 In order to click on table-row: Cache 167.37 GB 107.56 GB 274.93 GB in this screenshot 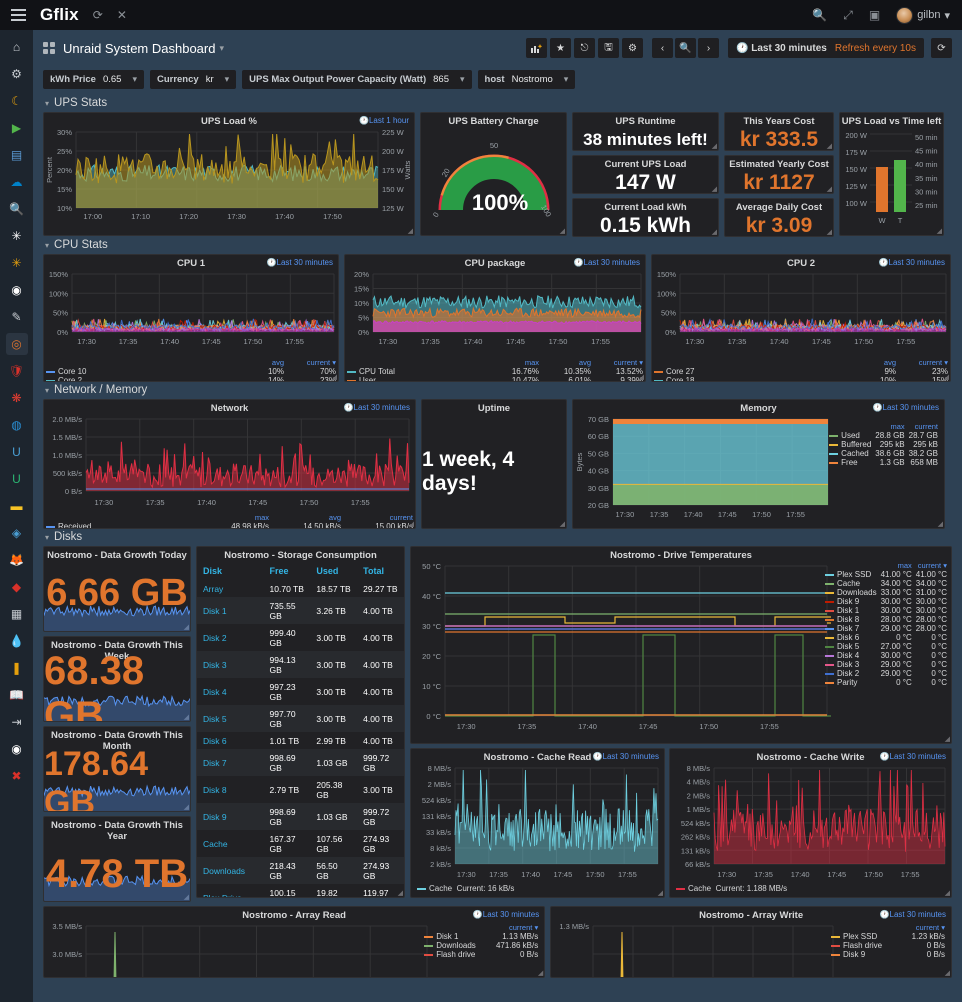, I will do `click(300, 843)`.